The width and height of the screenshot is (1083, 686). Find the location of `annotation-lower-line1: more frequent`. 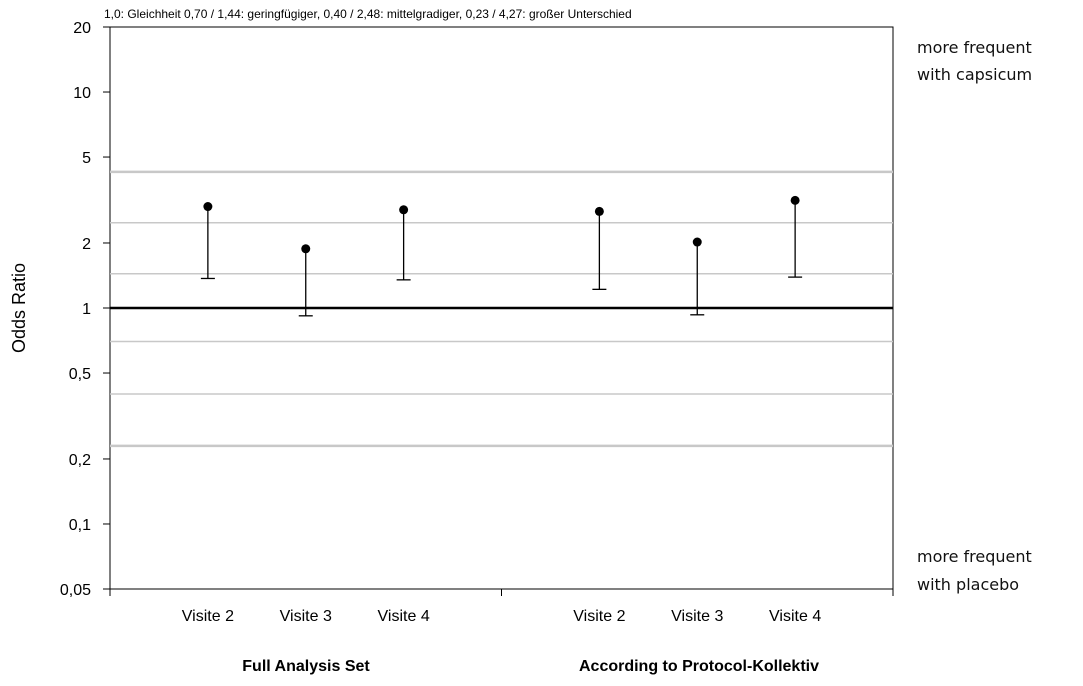

annotation-lower-line1: more frequent is located at coordinates (974, 556).